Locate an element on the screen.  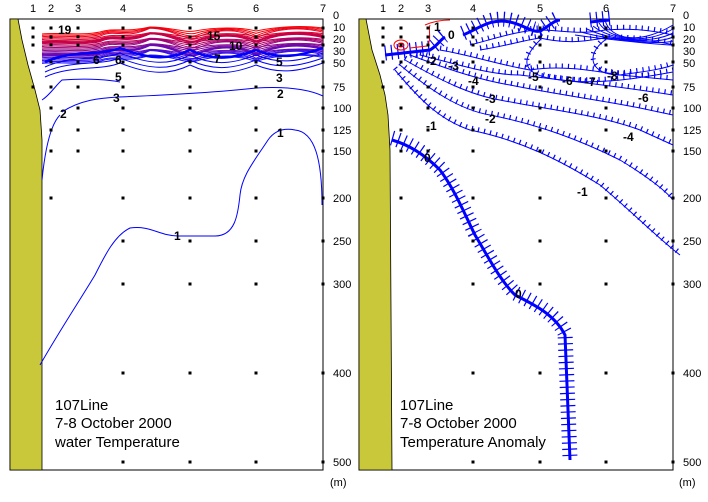
caption-line-3: Temperature Anomaly is located at coordinates (473, 442).